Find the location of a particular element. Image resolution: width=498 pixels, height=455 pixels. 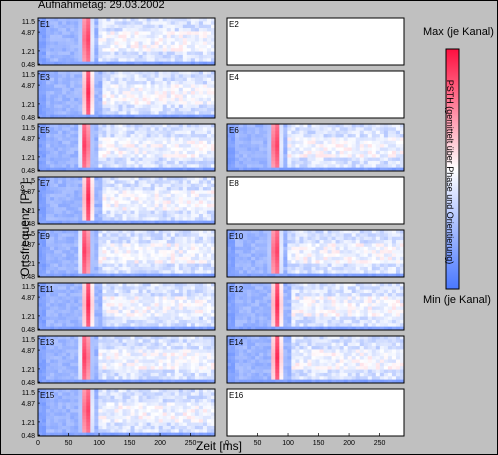

panel-label: E2 is located at coordinates (234, 24).